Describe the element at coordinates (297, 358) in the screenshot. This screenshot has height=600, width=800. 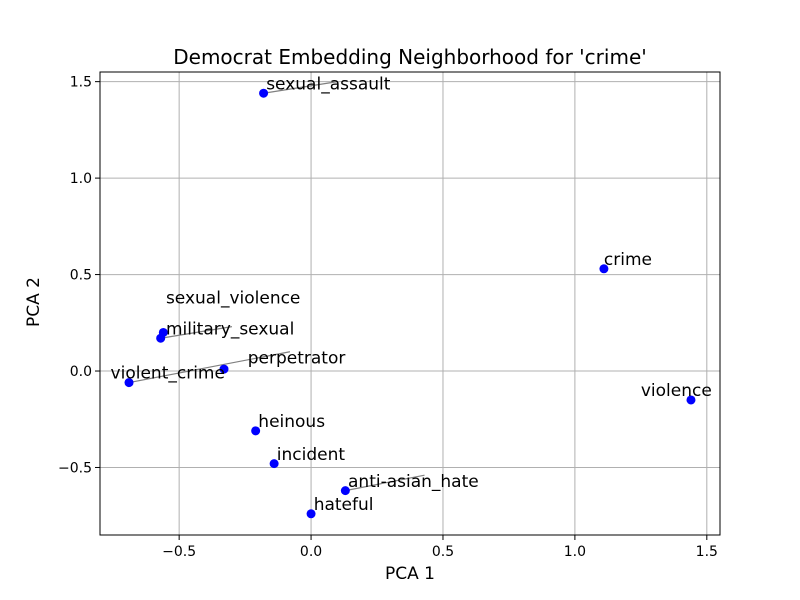
I see `point-label-perpetrator: perpetrator` at that location.